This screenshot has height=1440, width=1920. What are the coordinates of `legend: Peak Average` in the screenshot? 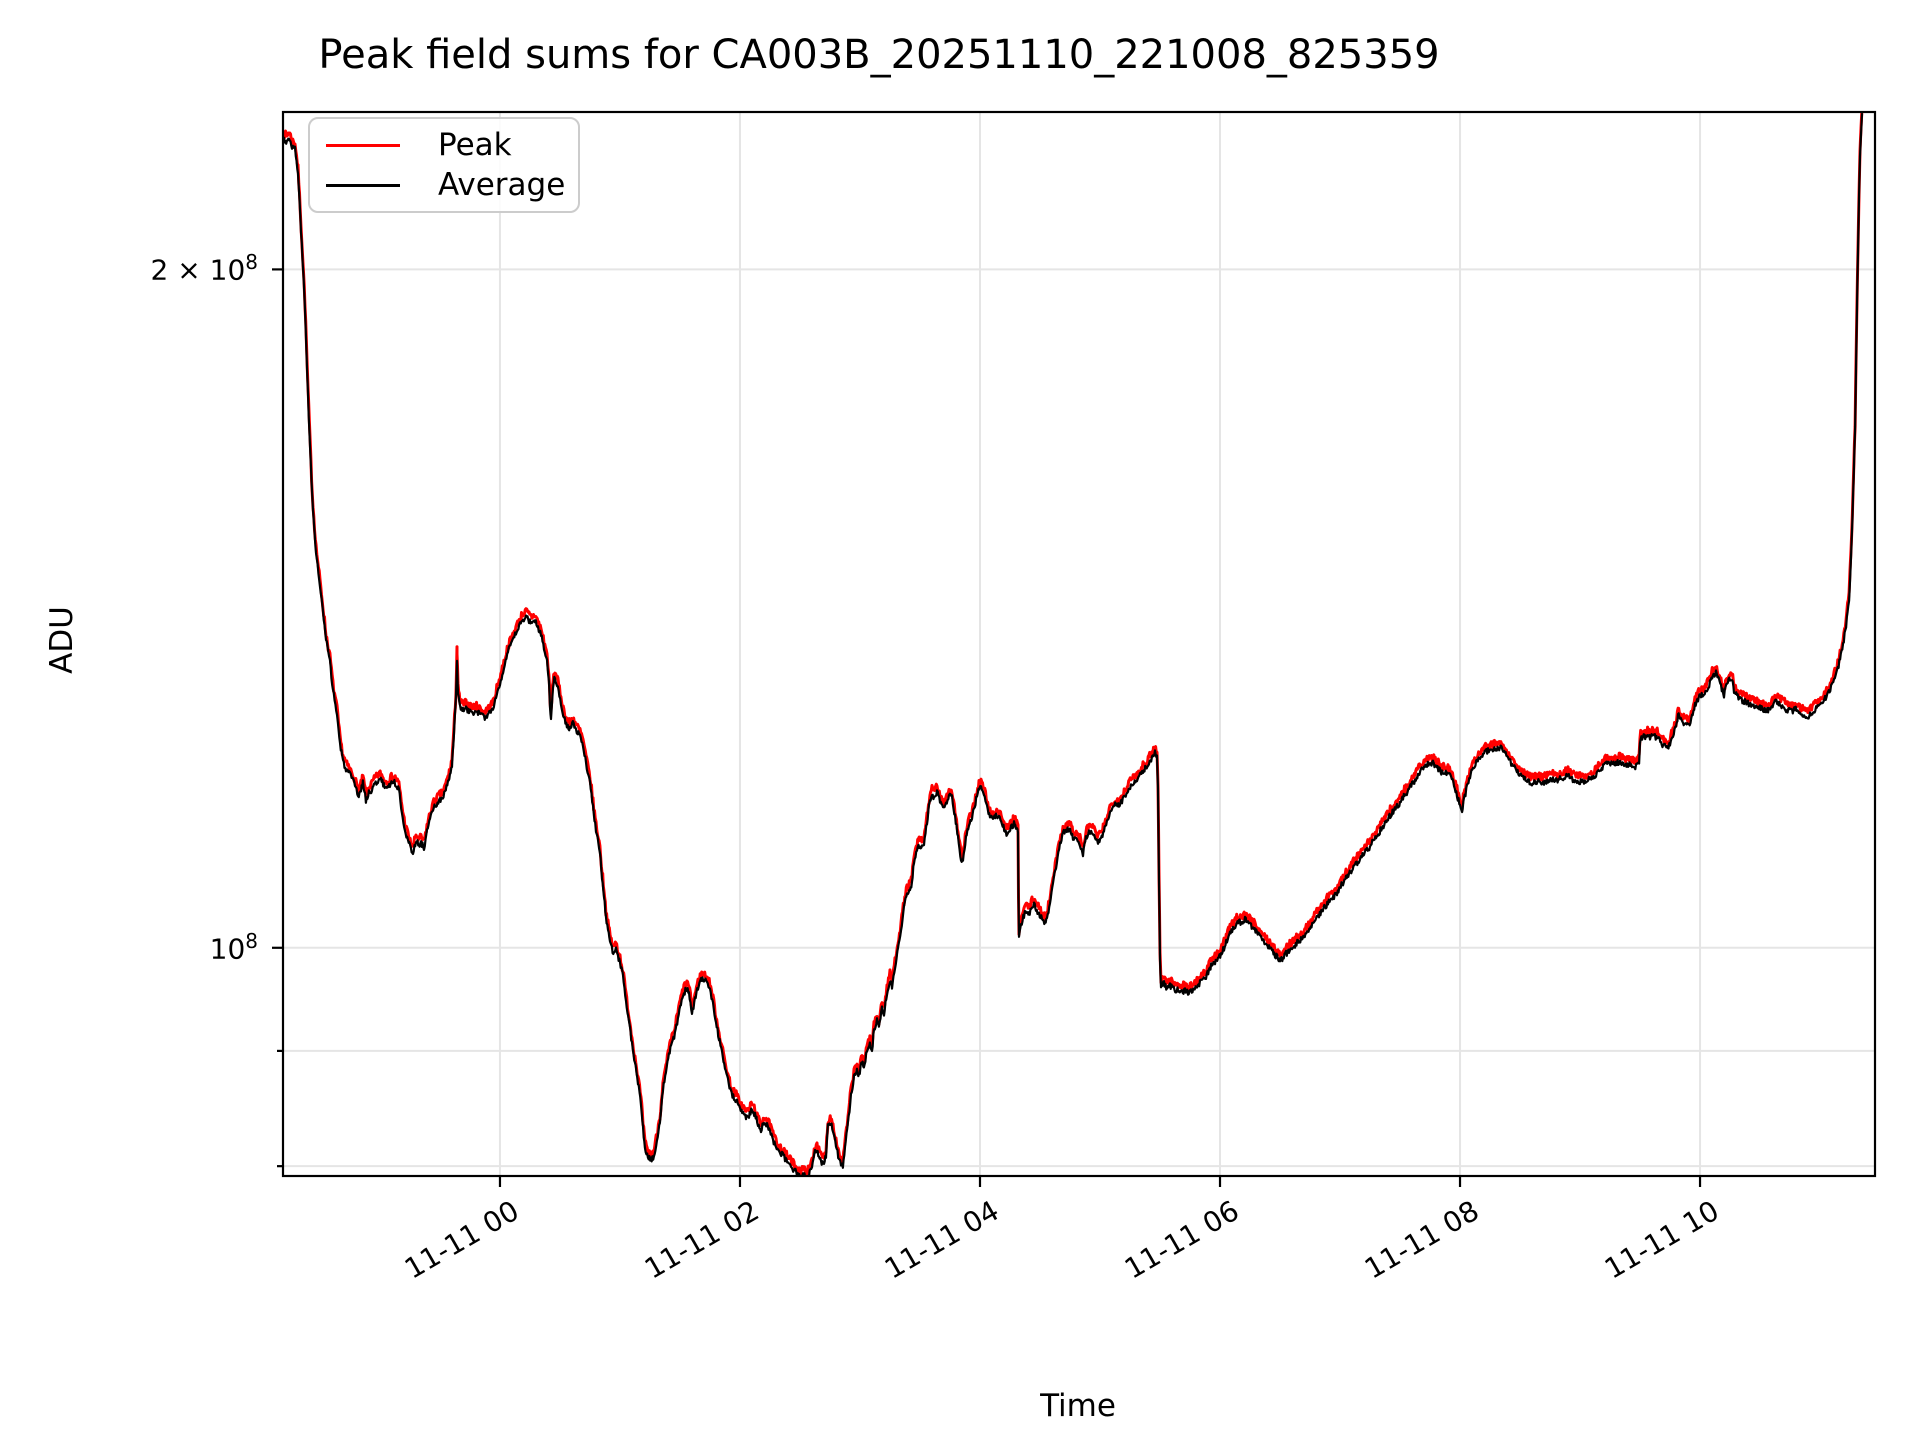 It's located at (444, 165).